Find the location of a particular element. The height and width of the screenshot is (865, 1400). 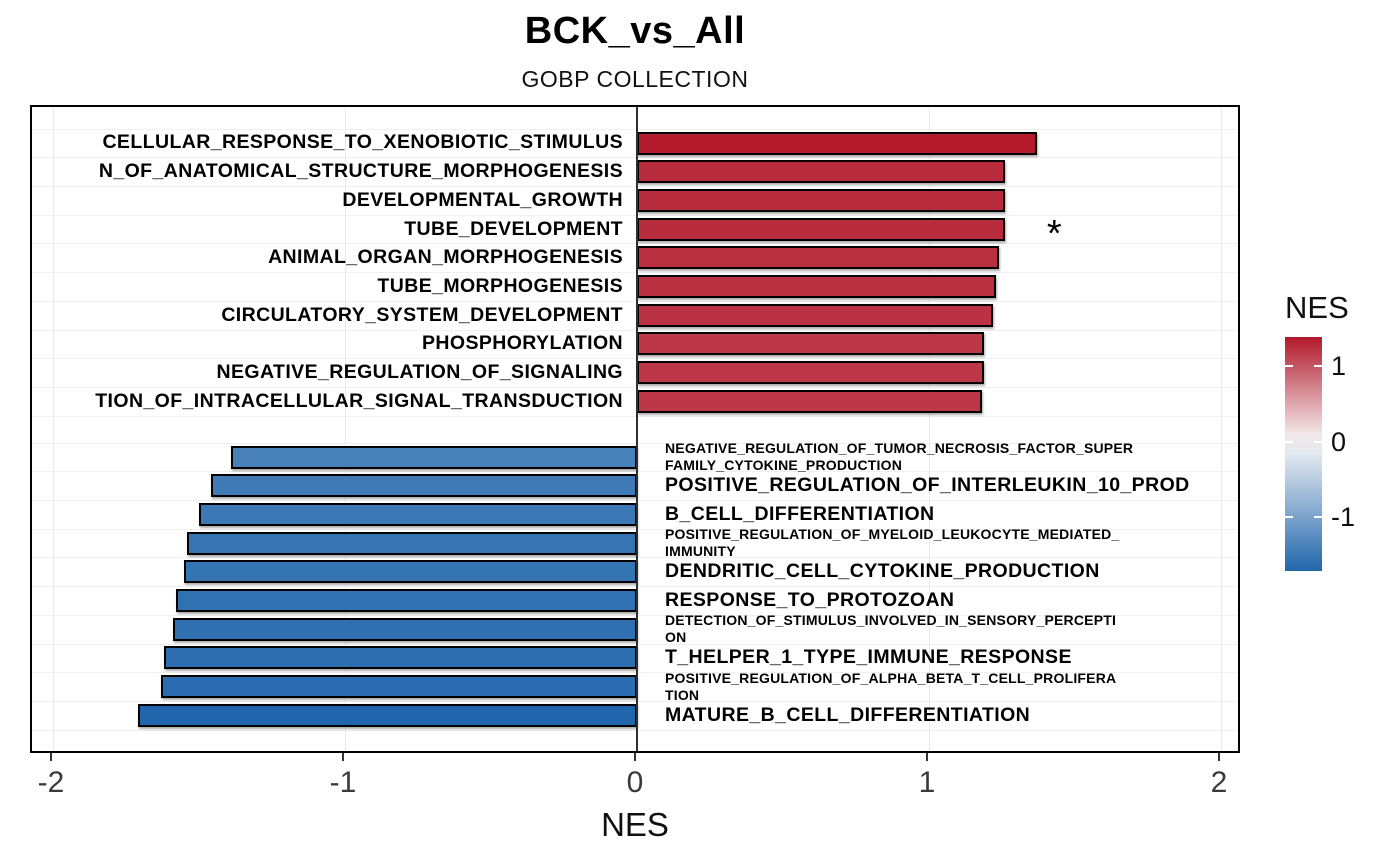

x-axis-tick-label: 1 is located at coordinates (927, 782).